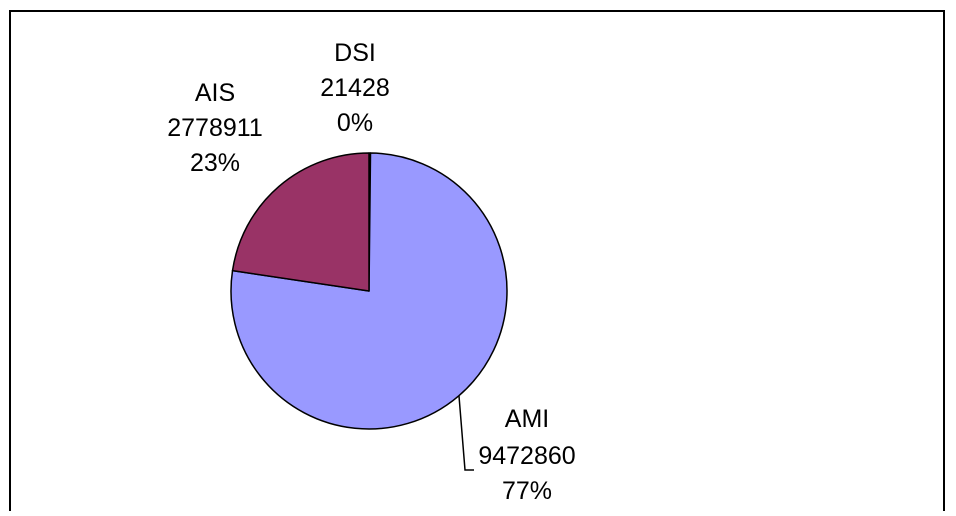 This screenshot has height=516, width=956. I want to click on dsi-value-label: 21428, so click(355, 88).